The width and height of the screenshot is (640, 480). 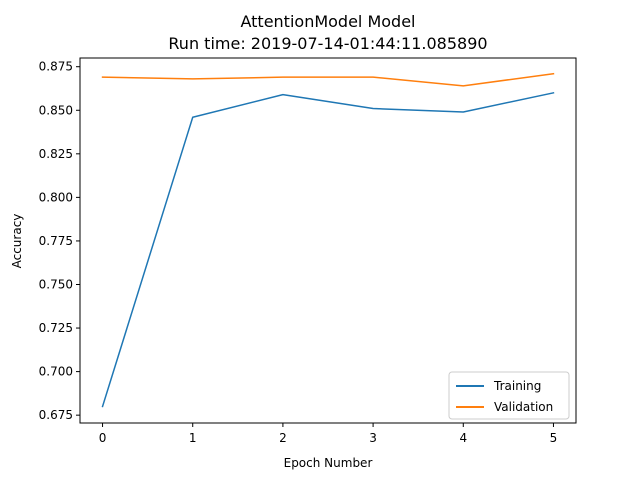 What do you see at coordinates (328, 463) in the screenshot?
I see `x-axis-label: Epoch Number` at bounding box center [328, 463].